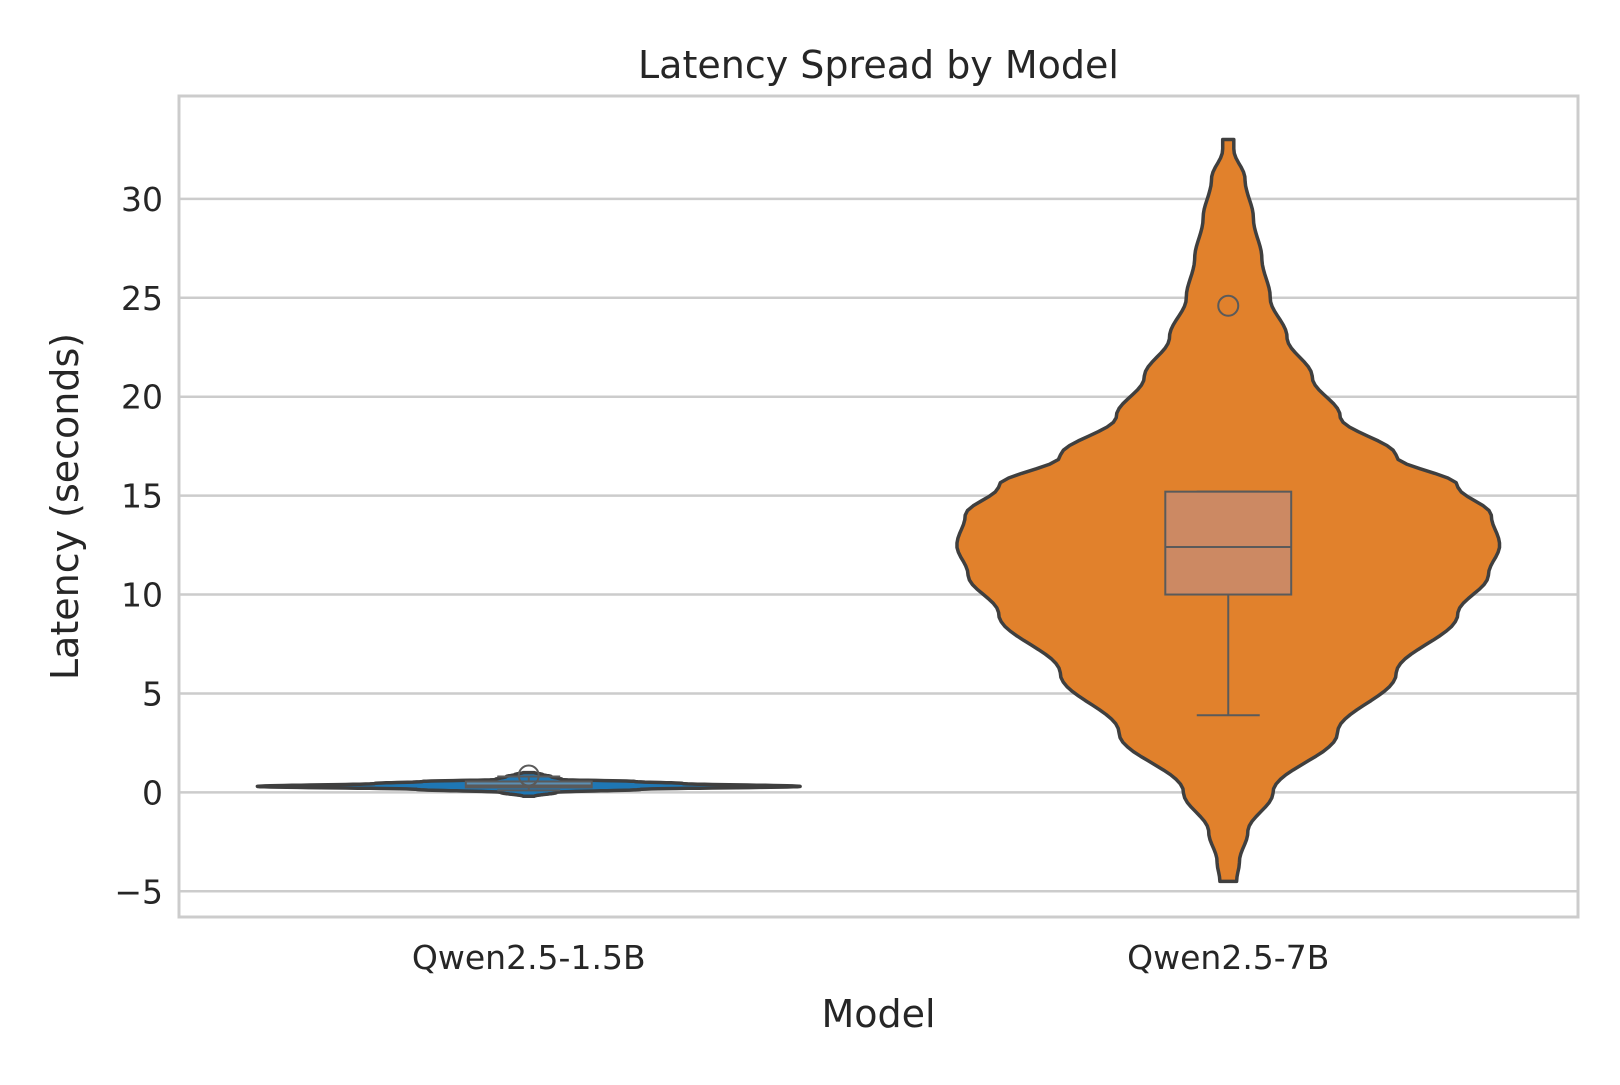 This screenshot has height=1085, width=1620. I want to click on chart-title: Latency Spread by Model, so click(878, 65).